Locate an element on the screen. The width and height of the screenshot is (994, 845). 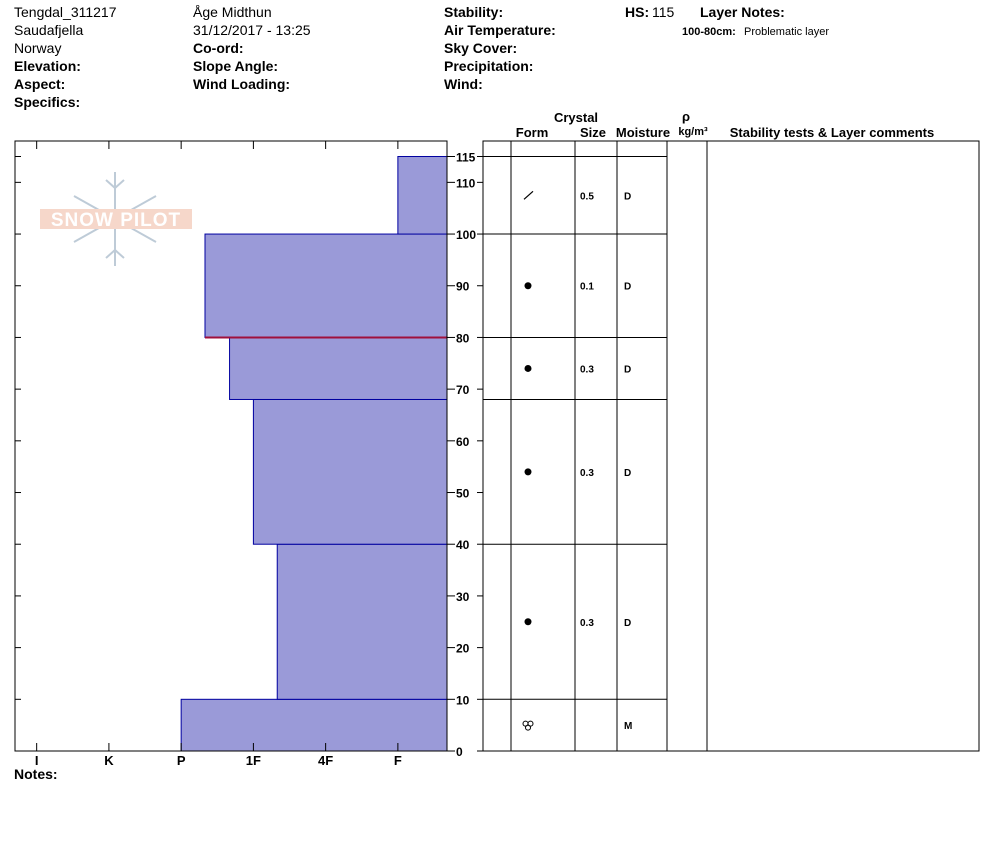
grain-size: 0.5 is located at coordinates (587, 196).